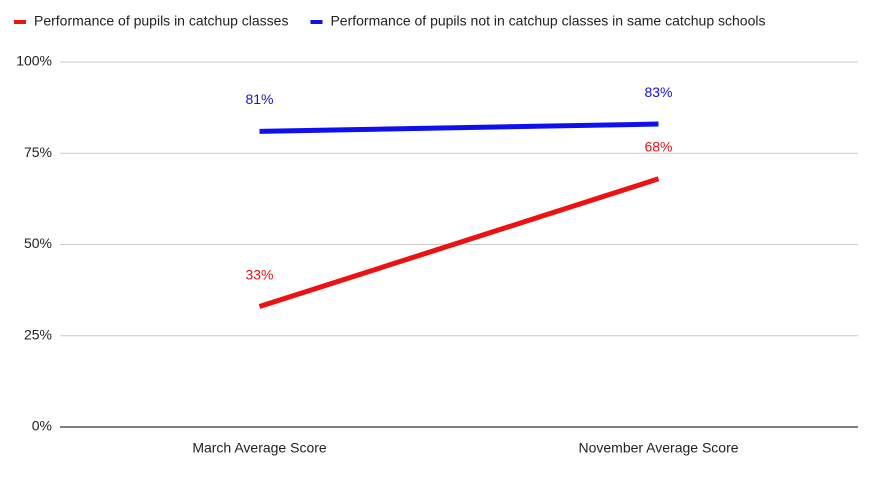 This screenshot has height=483, width=873. I want to click on data-label: 33%, so click(259, 274).